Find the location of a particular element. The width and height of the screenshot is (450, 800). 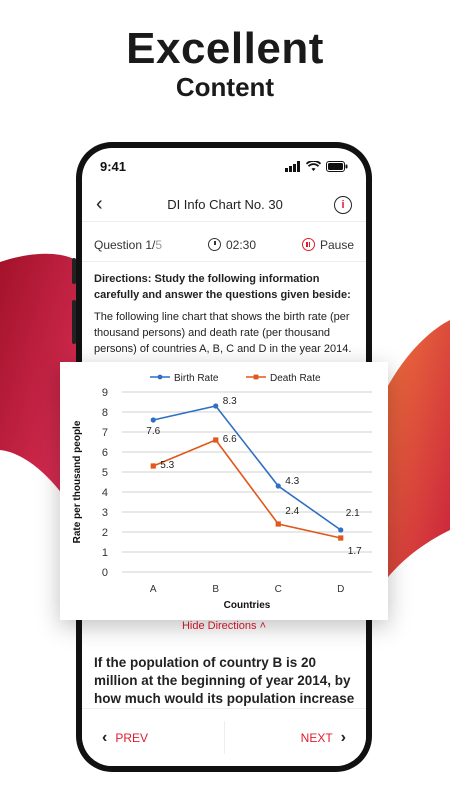

promo-subheadline: Content is located at coordinates (225, 87).